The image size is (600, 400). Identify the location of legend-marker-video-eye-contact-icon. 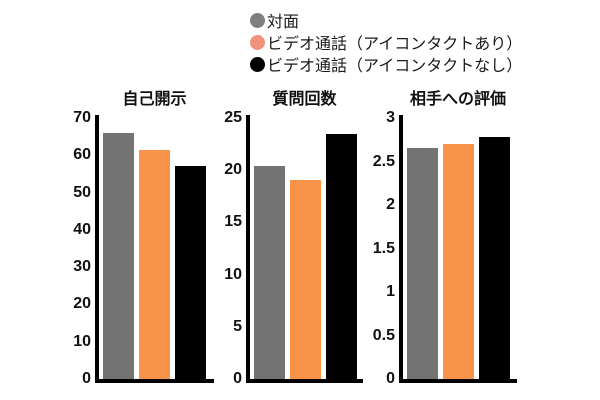
(257, 42).